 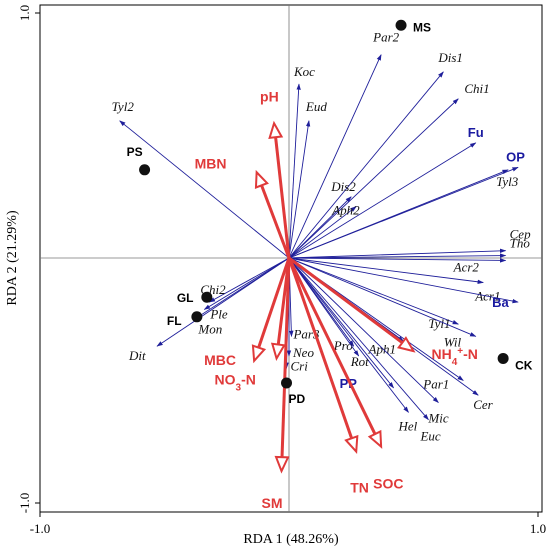 What do you see at coordinates (335, 156) in the screenshot?
I see `species-vector-par2` at bounding box center [335, 156].